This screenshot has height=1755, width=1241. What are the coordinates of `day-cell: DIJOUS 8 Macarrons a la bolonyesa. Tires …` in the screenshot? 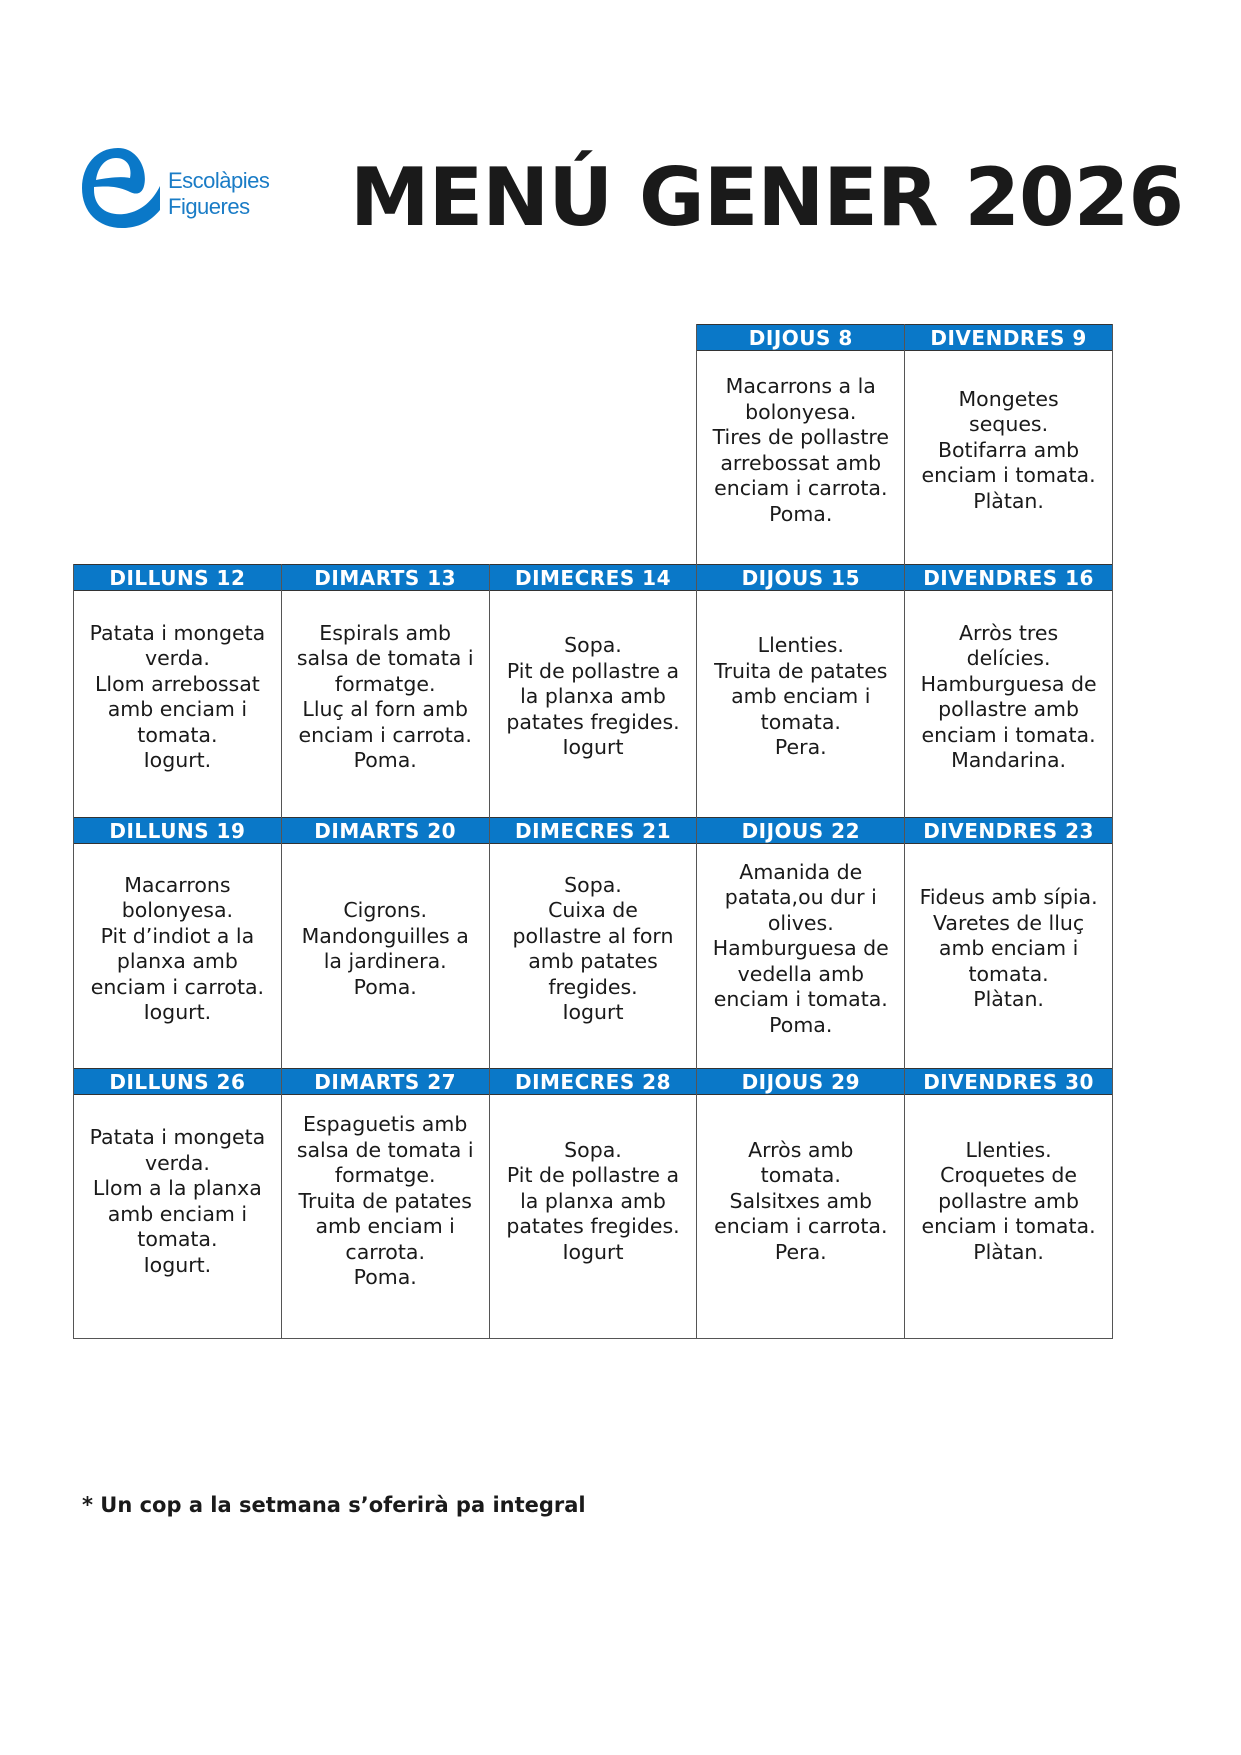 It's located at (801, 444).